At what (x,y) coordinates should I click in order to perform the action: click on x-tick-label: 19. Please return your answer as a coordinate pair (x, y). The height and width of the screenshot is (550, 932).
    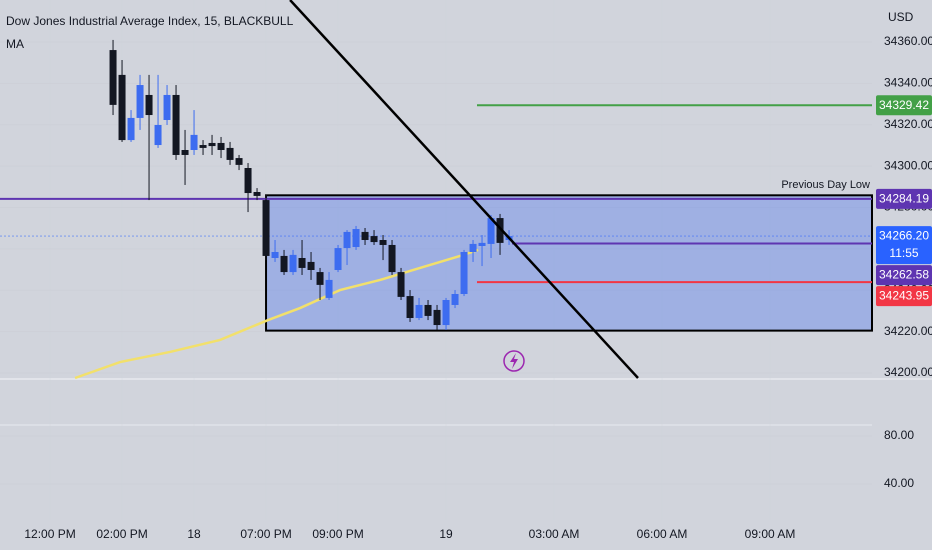
    Looking at the image, I should click on (446, 534).